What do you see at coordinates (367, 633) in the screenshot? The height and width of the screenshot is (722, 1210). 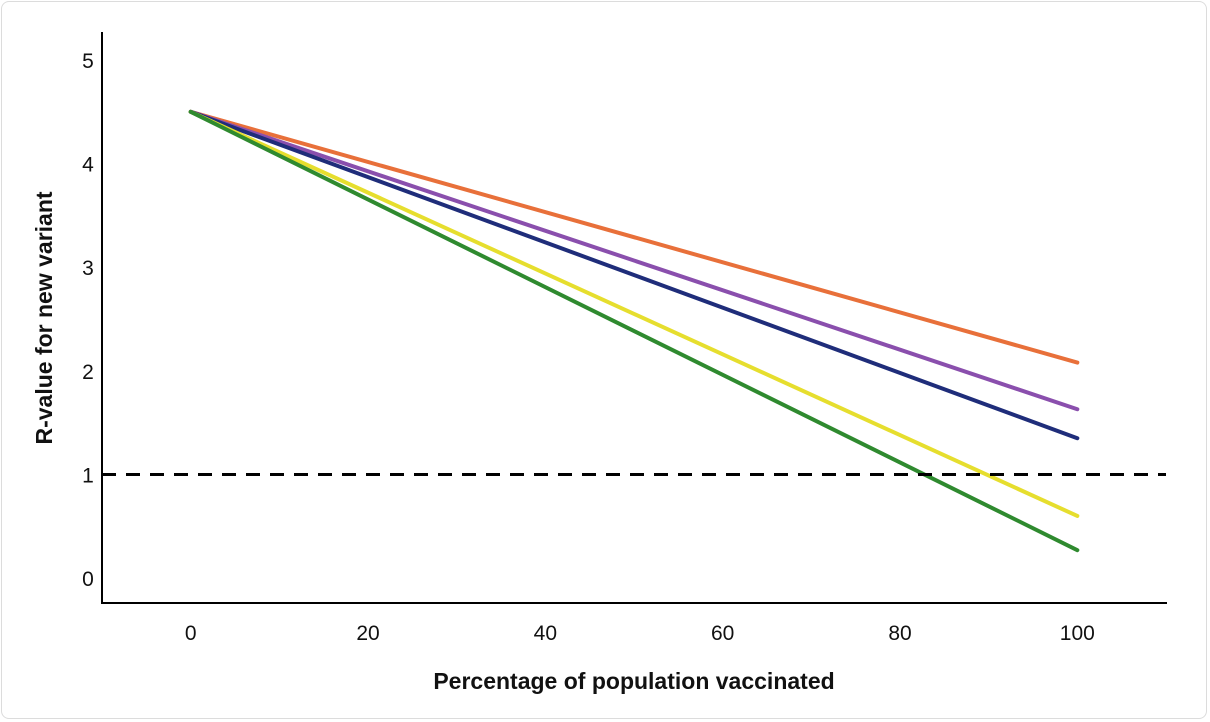 I see `x-tick-label: 20` at bounding box center [367, 633].